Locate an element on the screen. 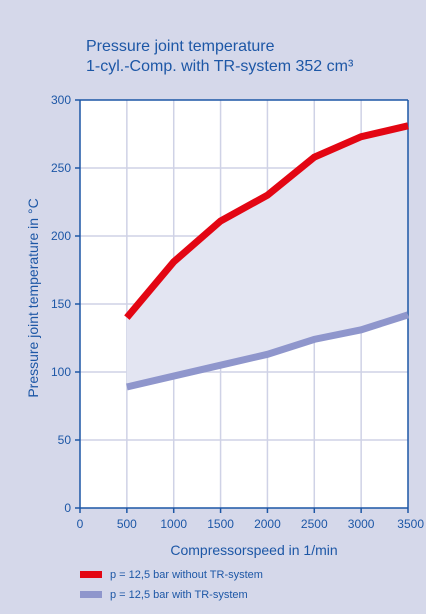  legend-label-2: p = 12,5 bar with TR-system is located at coordinates (179, 595).